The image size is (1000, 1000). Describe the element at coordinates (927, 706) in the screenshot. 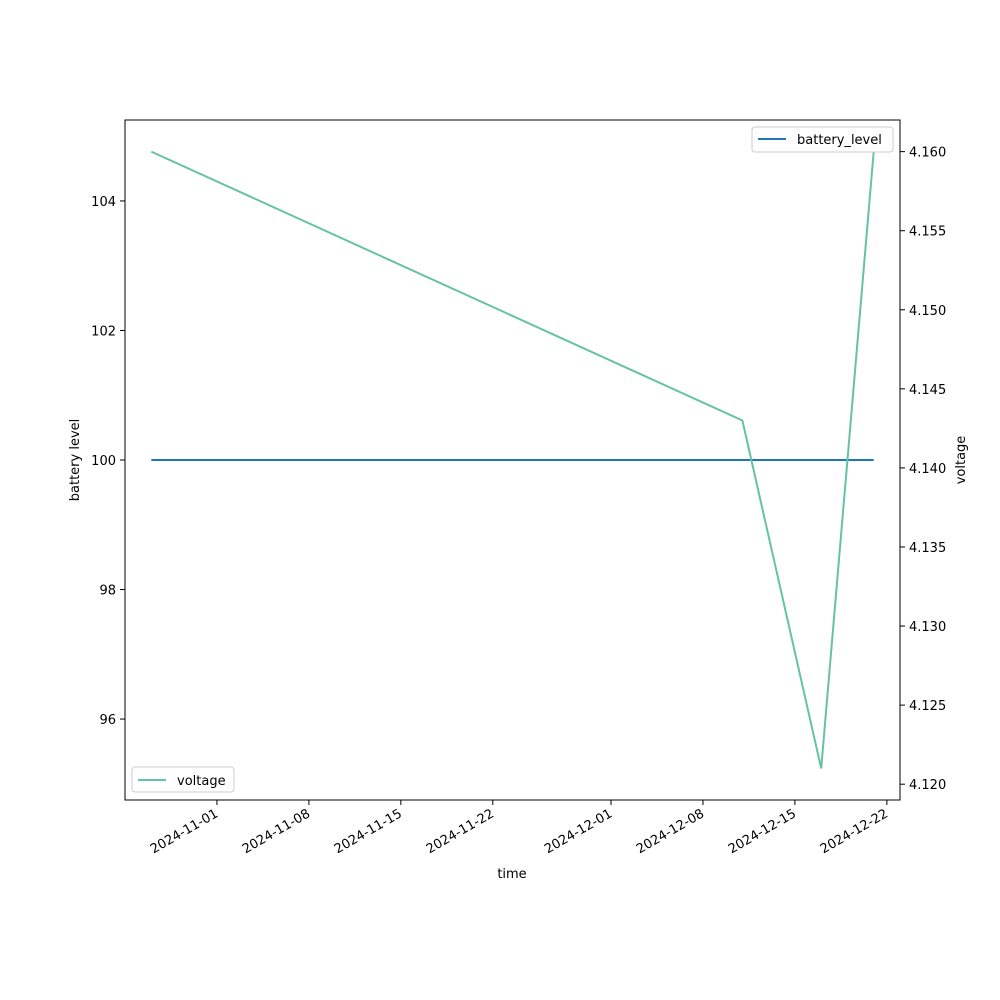

I see `y-right-tick-label: 4.125` at that location.